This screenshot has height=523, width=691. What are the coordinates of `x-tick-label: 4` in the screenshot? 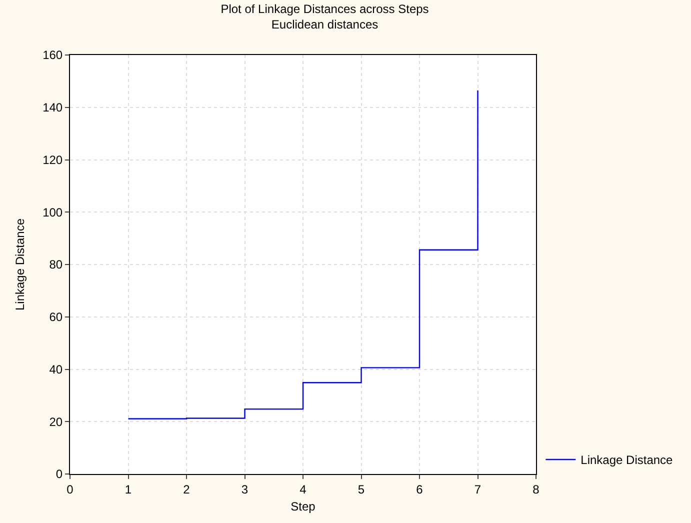 It's located at (303, 489).